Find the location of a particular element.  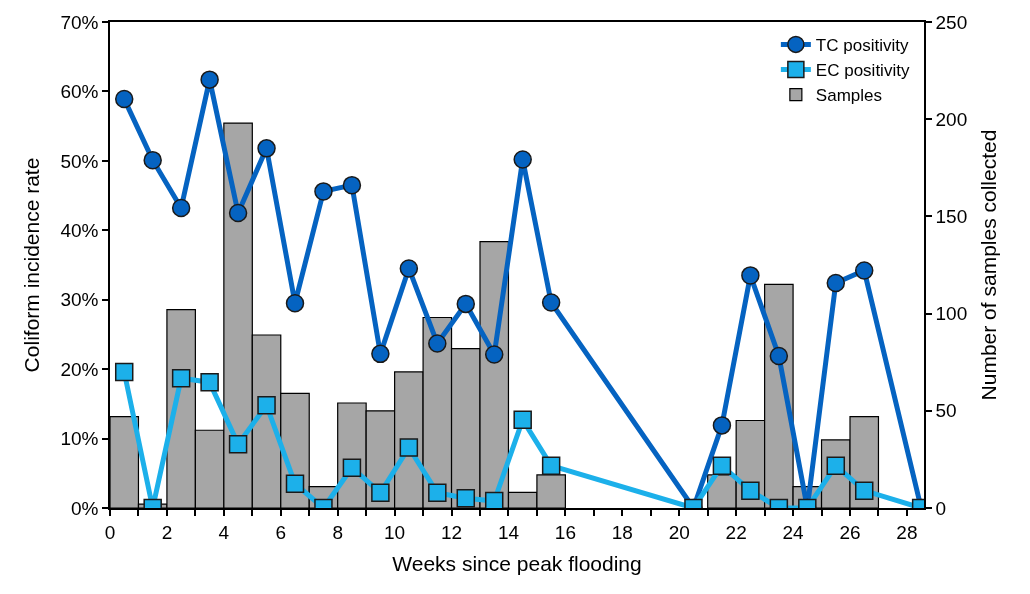

y-tick-label: 70% is located at coordinates (79, 22).